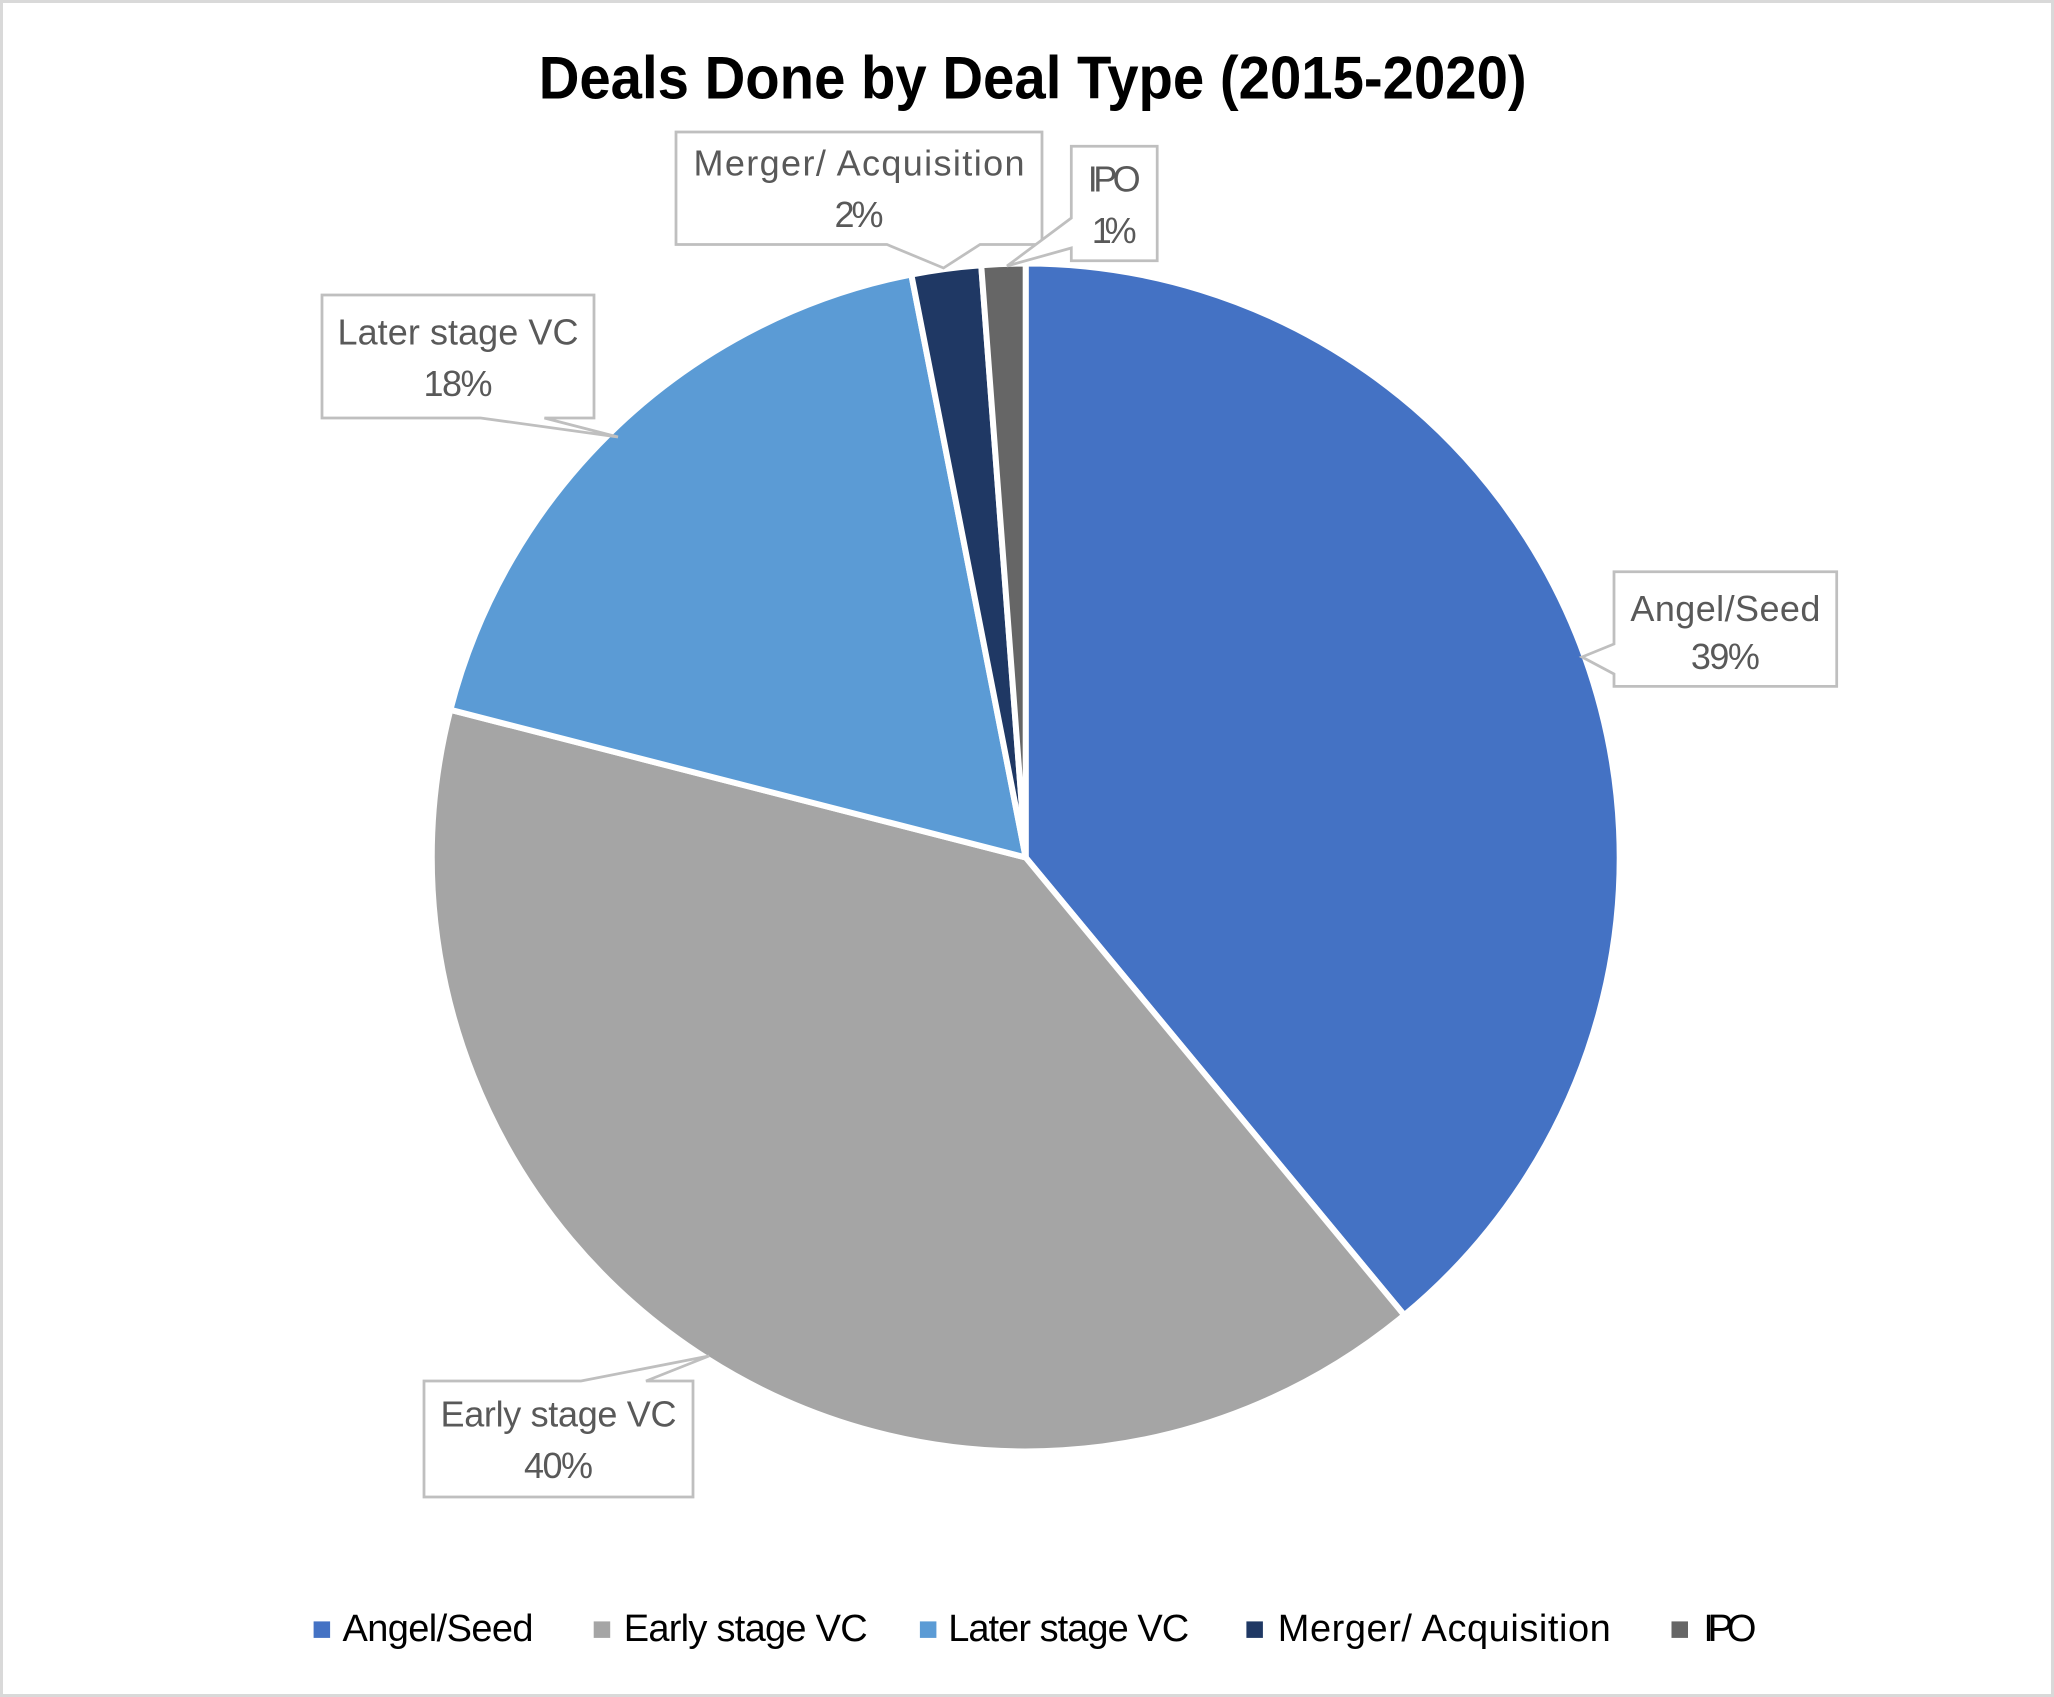 Image resolution: width=2054 pixels, height=1697 pixels. What do you see at coordinates (558, 1465) in the screenshot?
I see `svg-text: 40%` at bounding box center [558, 1465].